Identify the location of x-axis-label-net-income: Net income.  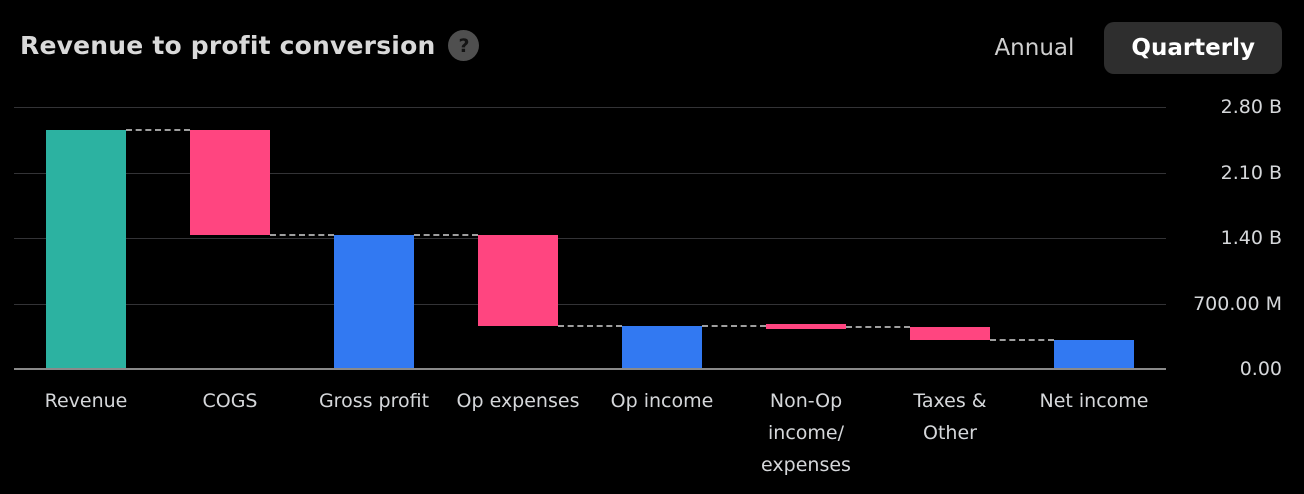
(1094, 401).